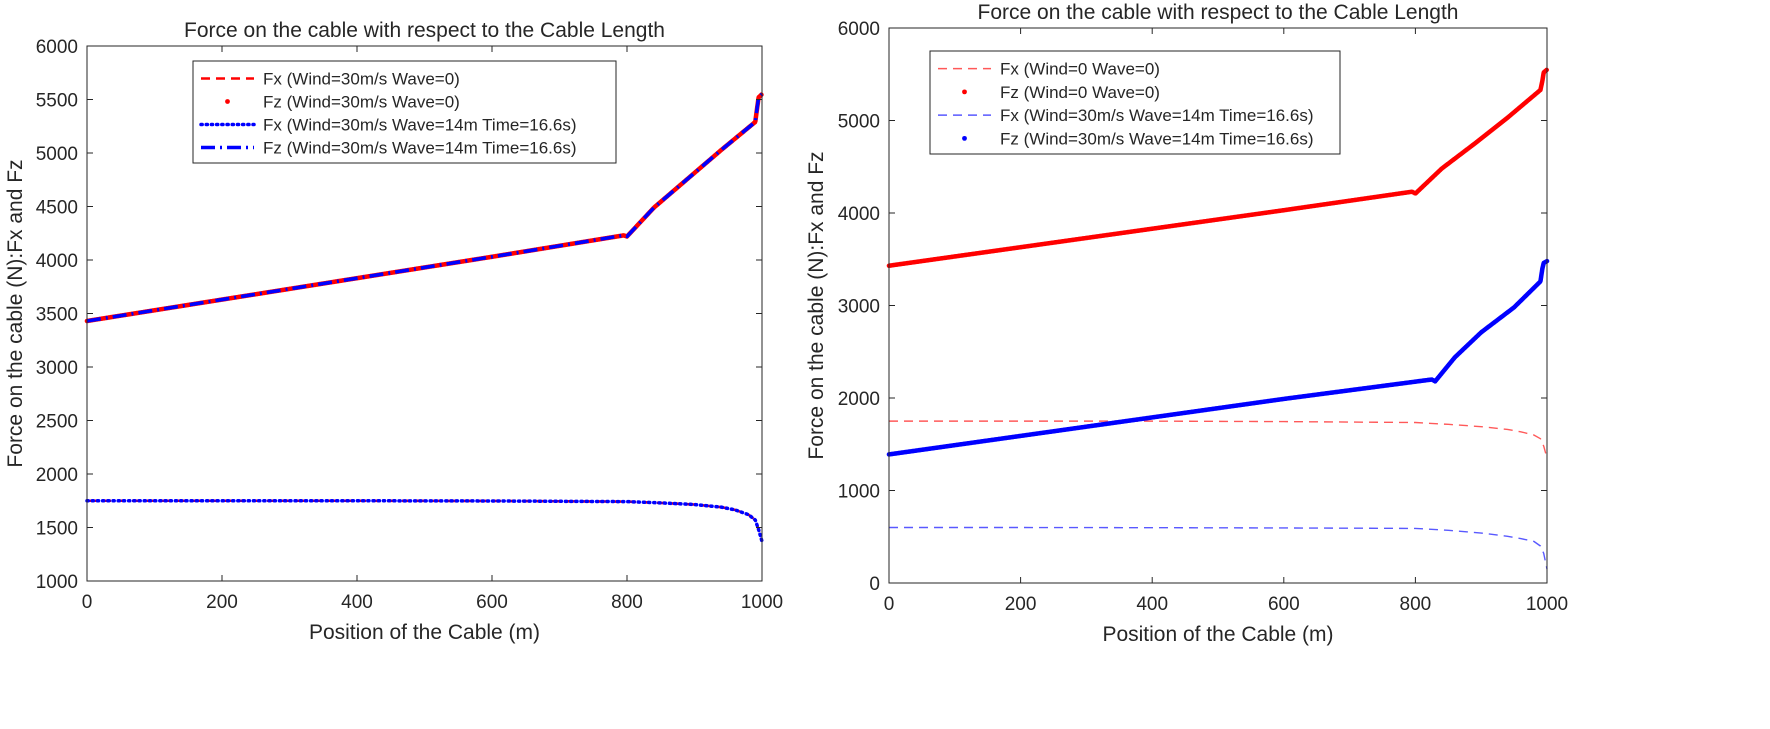 The width and height of the screenshot is (1770, 729). What do you see at coordinates (57, 422) in the screenshot?
I see `y-tick-label: 2500` at bounding box center [57, 422].